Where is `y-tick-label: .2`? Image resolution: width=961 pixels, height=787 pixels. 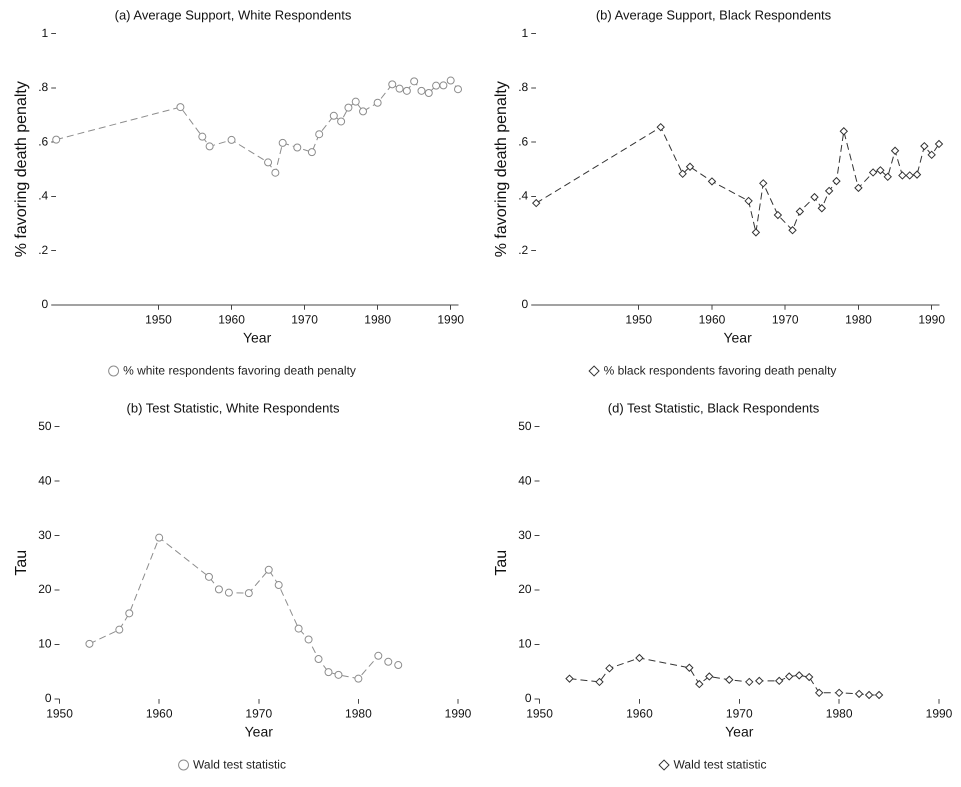 y-tick-label: .2 is located at coordinates (43, 249).